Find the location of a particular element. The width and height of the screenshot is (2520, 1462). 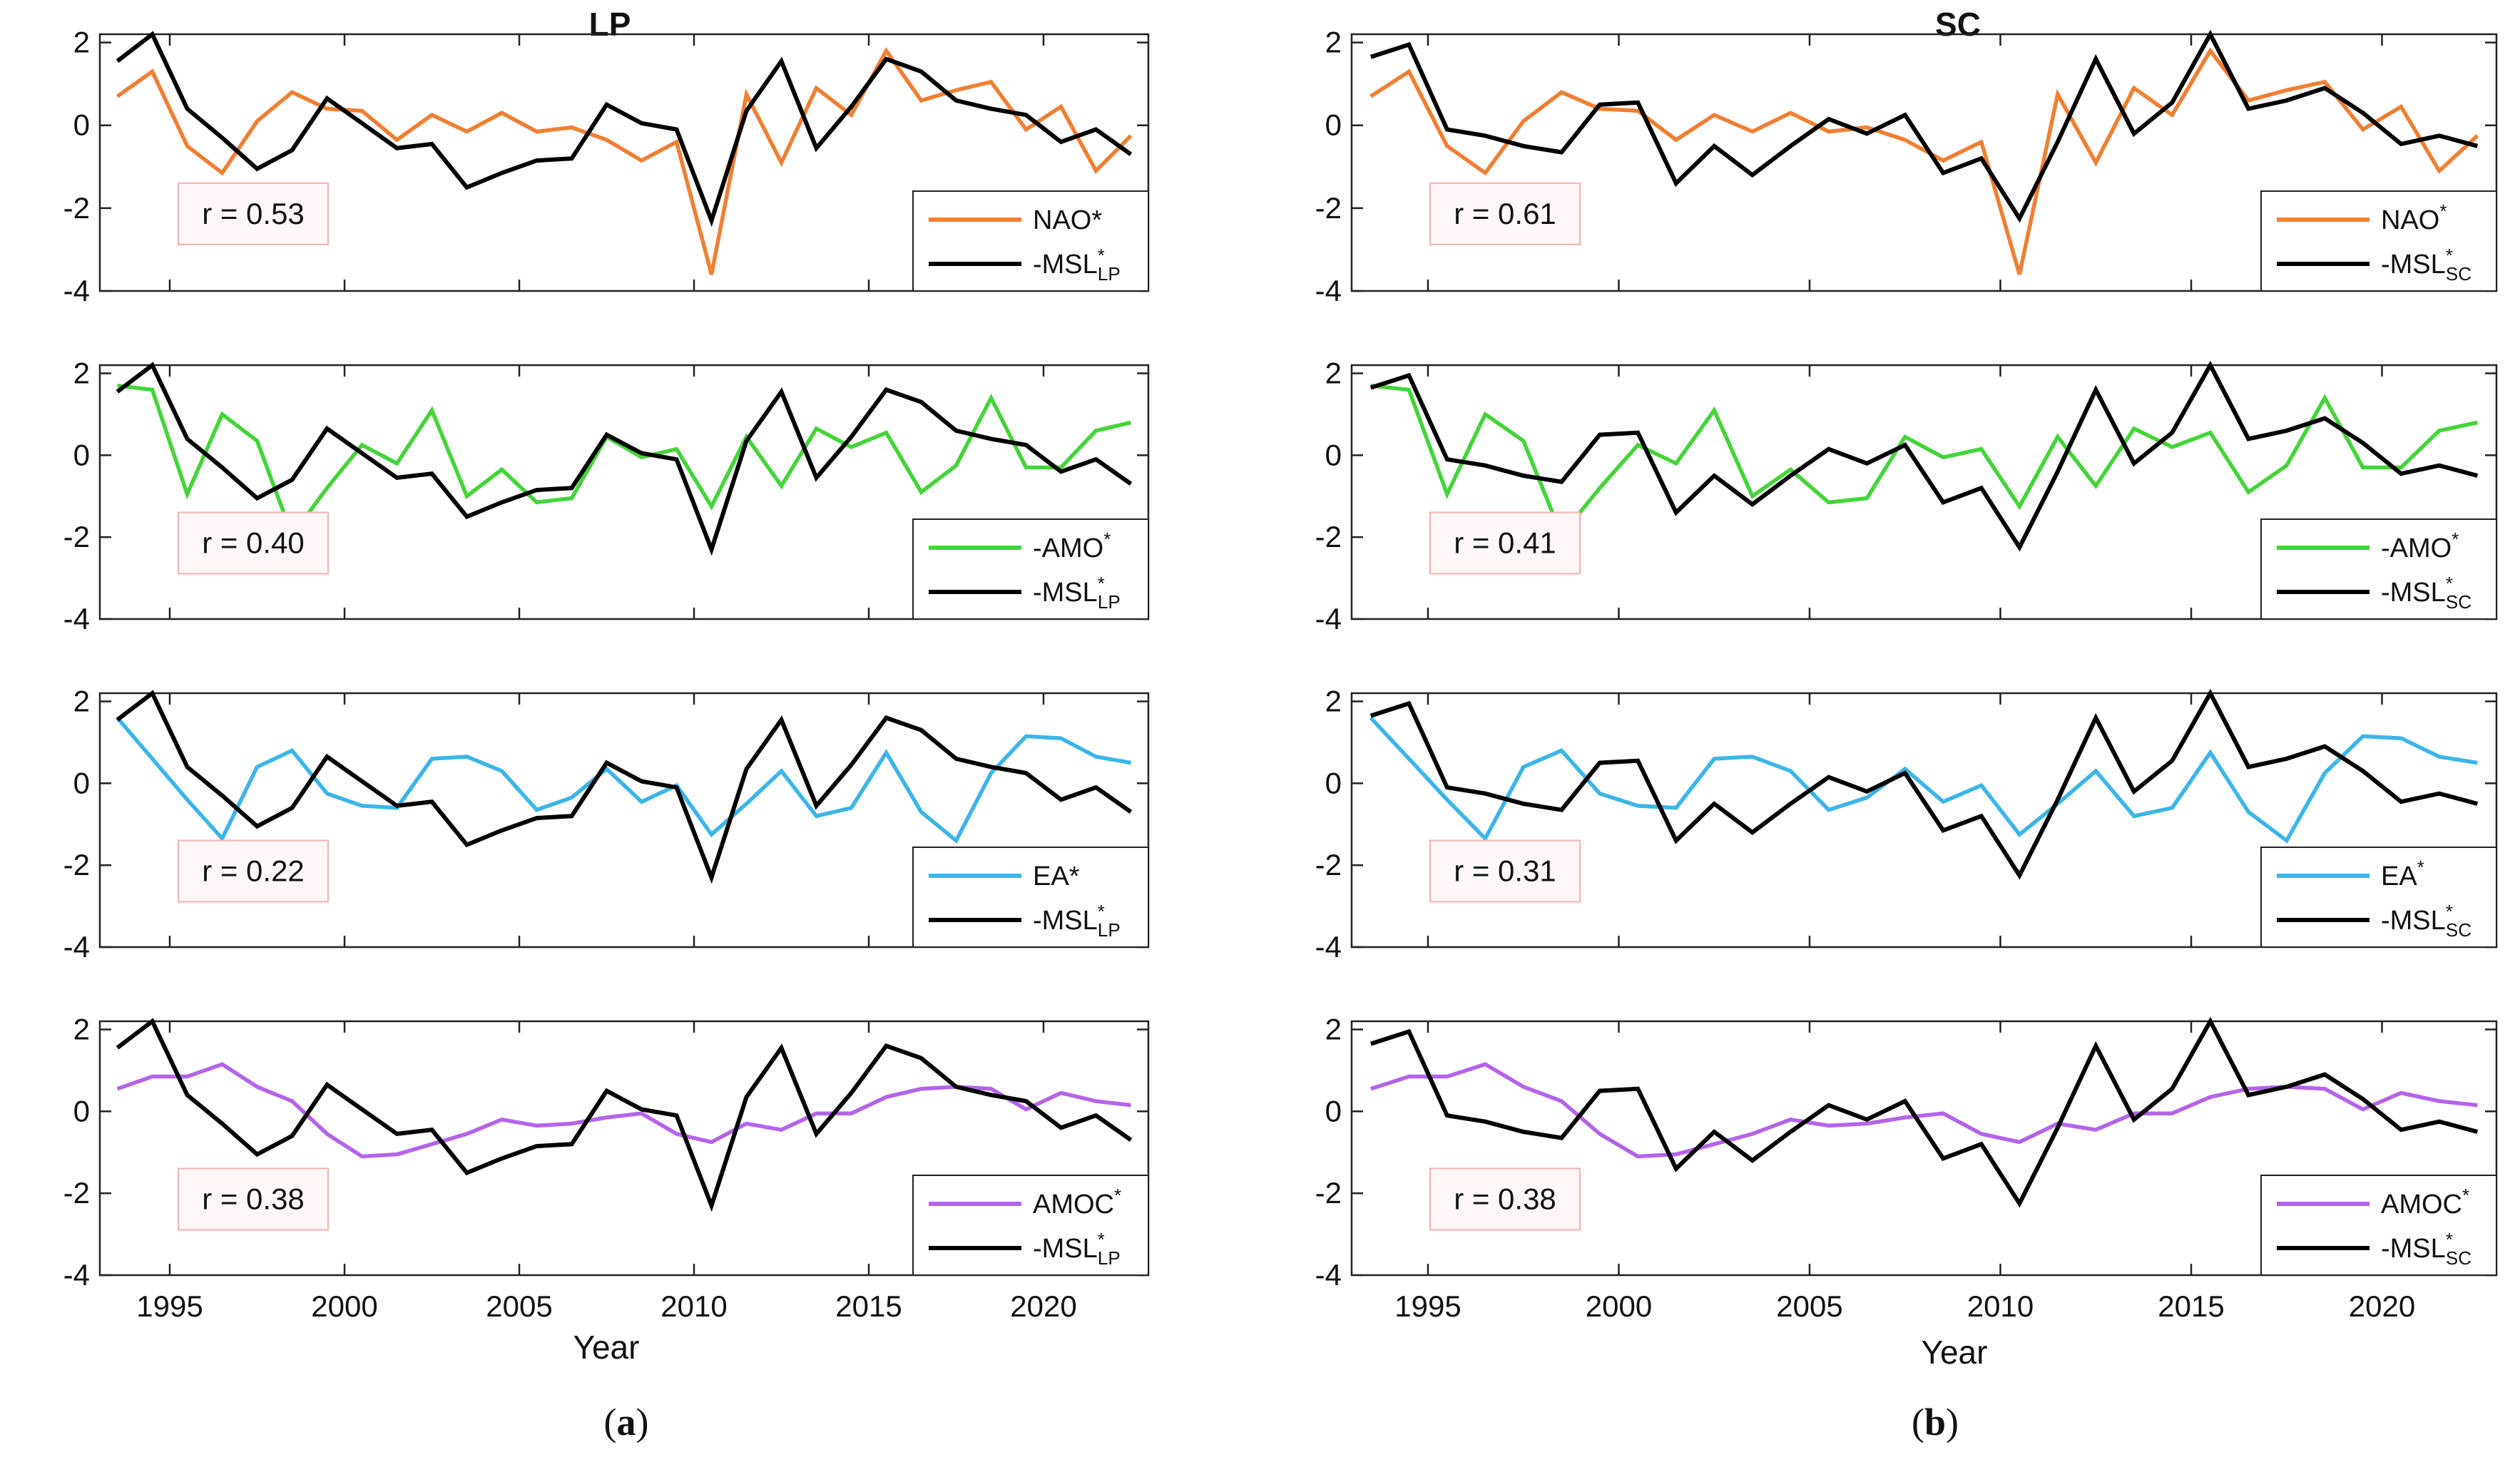

panel-sc-3-y-tick-label: -4 is located at coordinates (1328, 946).